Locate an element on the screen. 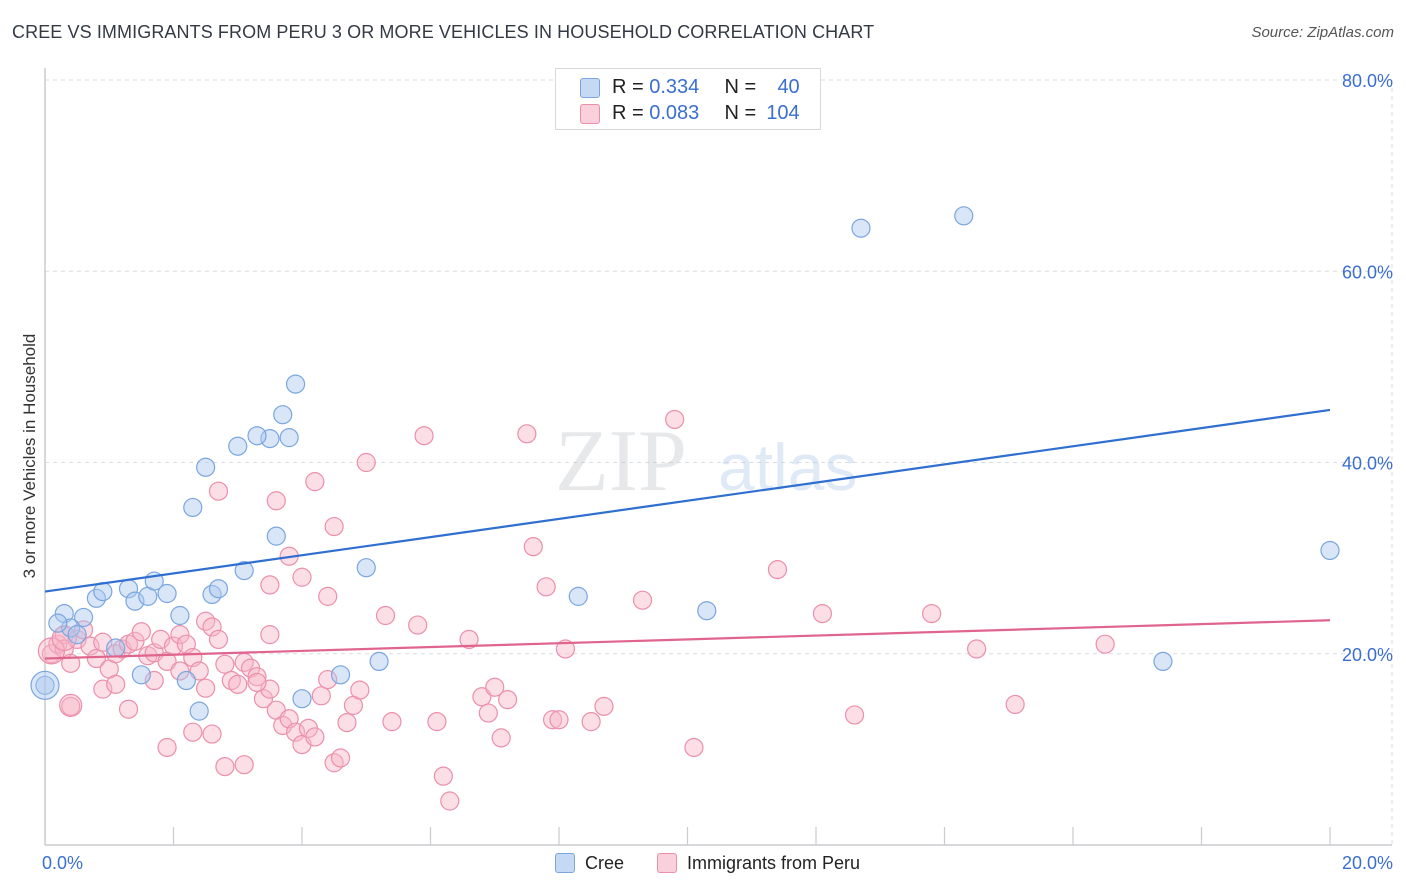  watermark-atlas: atlas is located at coordinates (787, 467).